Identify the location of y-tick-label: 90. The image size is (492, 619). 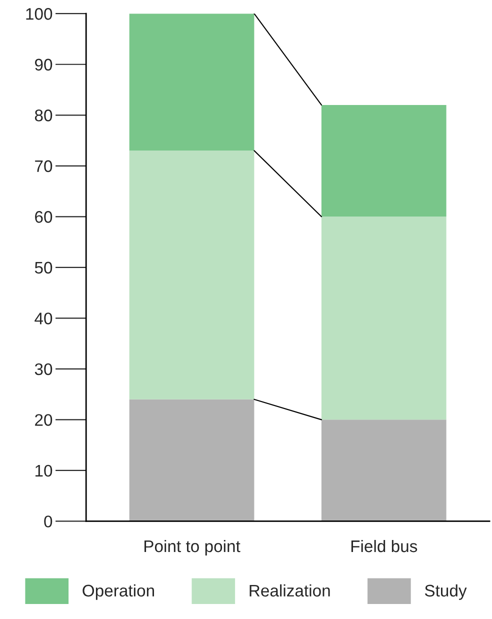
(43, 64).